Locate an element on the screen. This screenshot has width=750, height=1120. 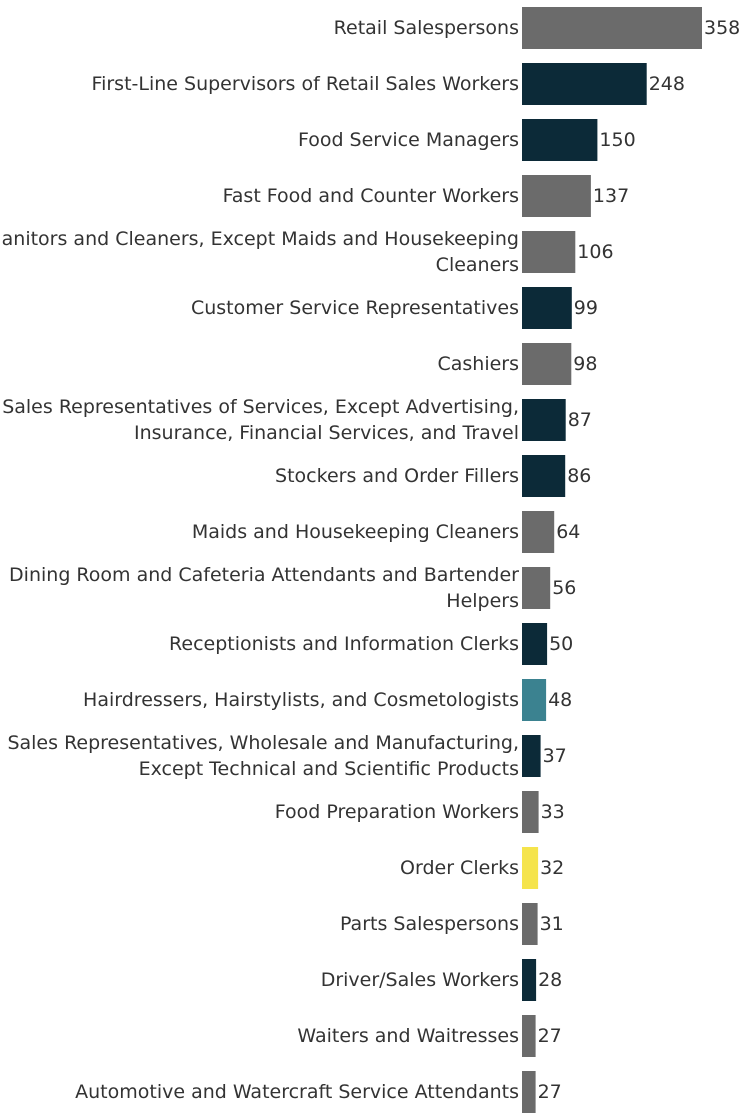
bar-row: Customer Service Representatives 99 is located at coordinates (394, 308).